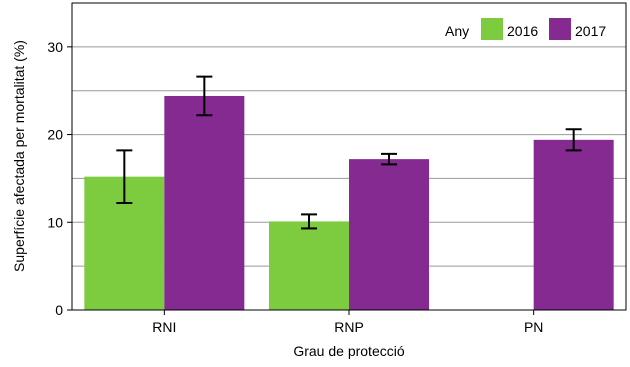 Image resolution: width=630 pixels, height=367 pixels. Describe the element at coordinates (124, 176) in the screenshot. I see `error-bar-2016-RNI` at that location.